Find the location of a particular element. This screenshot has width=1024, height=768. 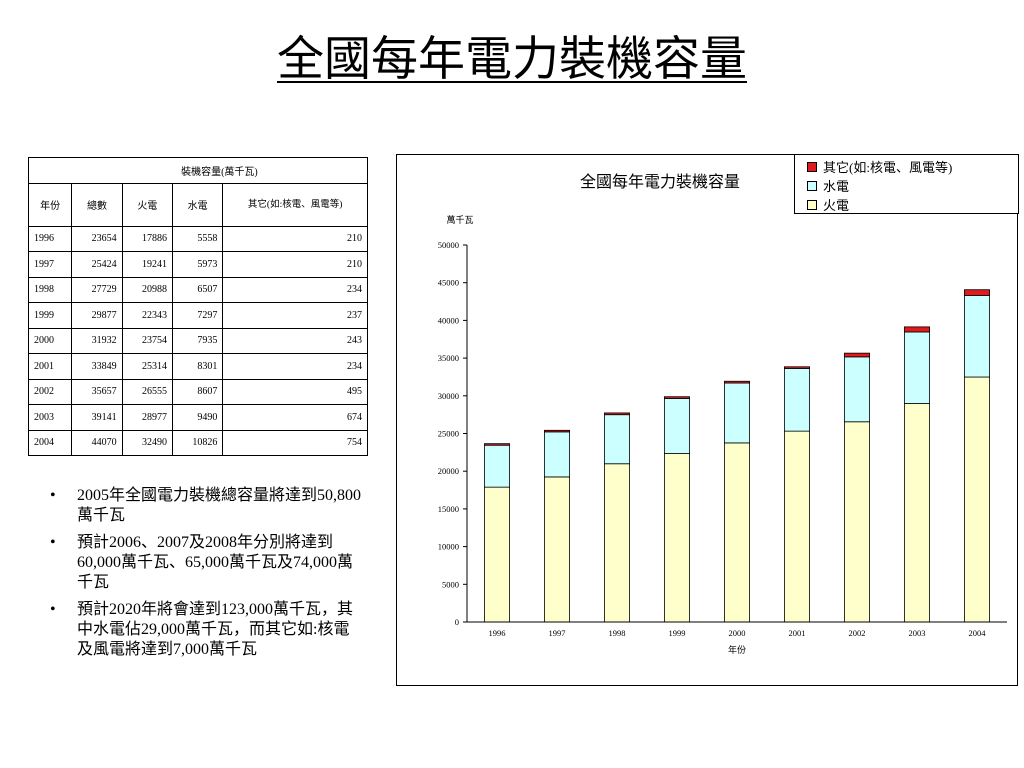

bar-segment-other-2002 is located at coordinates (856, 355).